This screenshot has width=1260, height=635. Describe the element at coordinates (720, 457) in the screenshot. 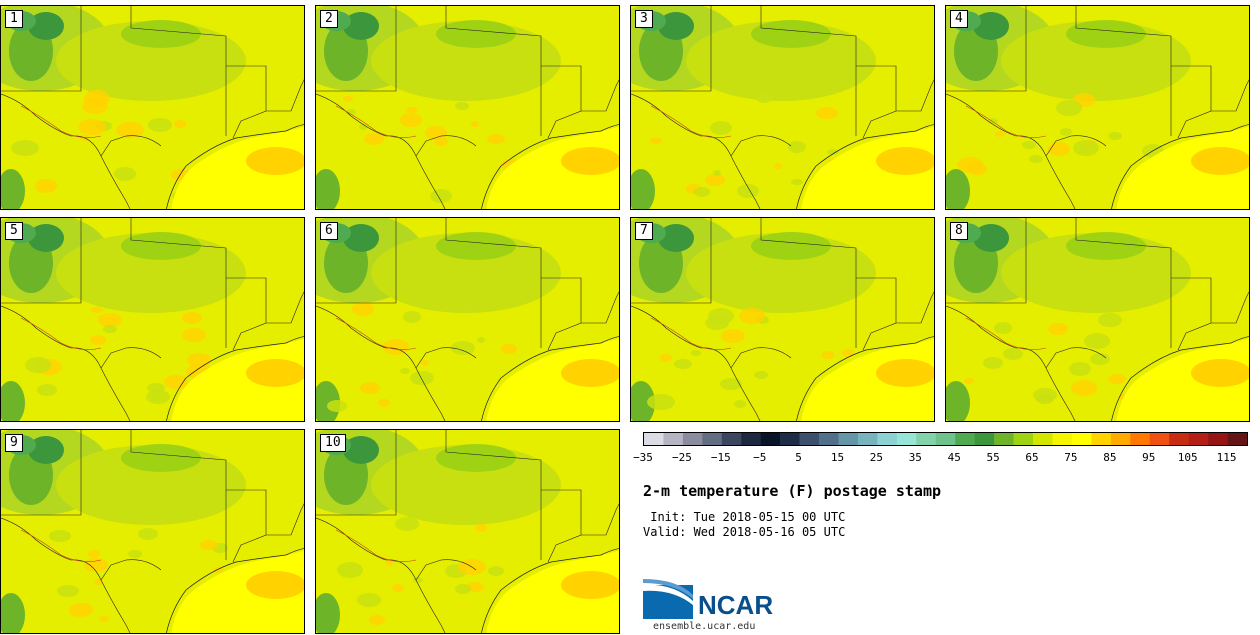

I see `colorbar-tick-label: −15` at that location.